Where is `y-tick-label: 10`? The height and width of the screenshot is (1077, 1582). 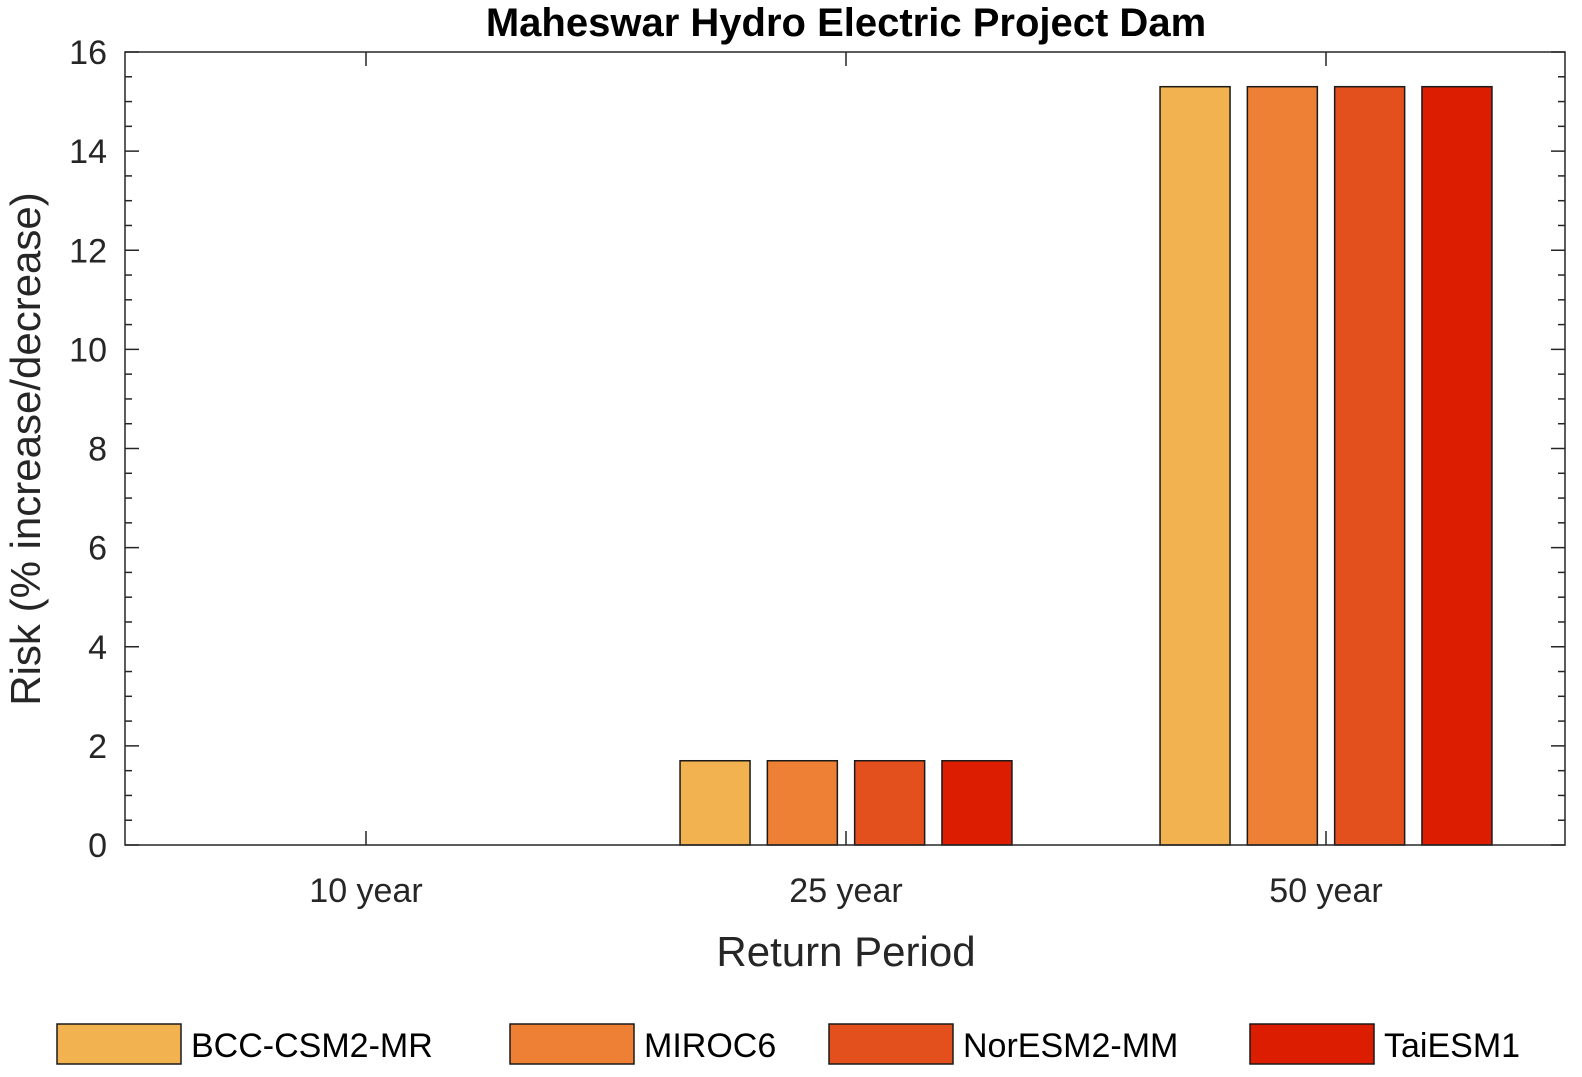
y-tick-label: 10 is located at coordinates (88, 350).